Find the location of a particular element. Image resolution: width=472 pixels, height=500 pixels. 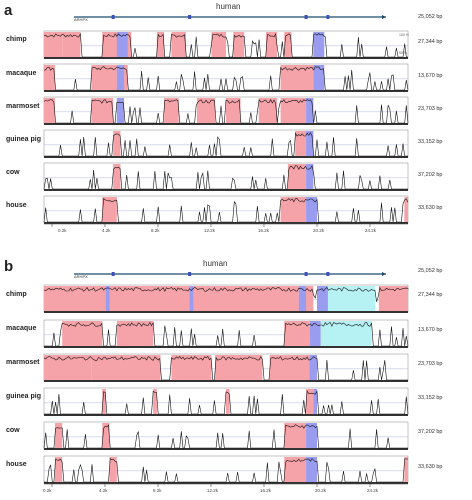

panel-a-tick: 8.2k is located at coordinates (155, 230).